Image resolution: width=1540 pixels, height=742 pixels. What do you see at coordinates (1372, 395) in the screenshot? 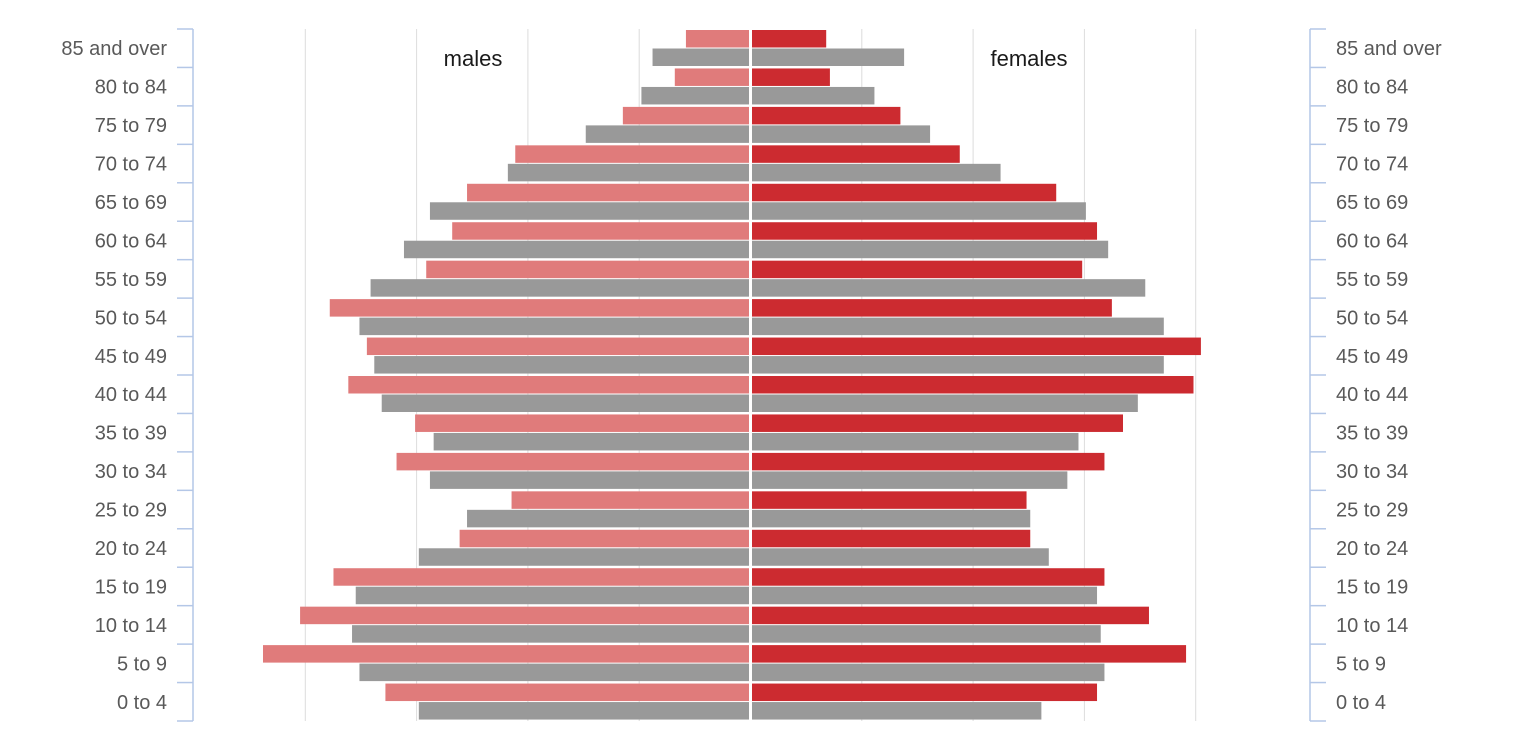
I see `right-category-label-40-to-44: 40 to 44` at bounding box center [1372, 395].